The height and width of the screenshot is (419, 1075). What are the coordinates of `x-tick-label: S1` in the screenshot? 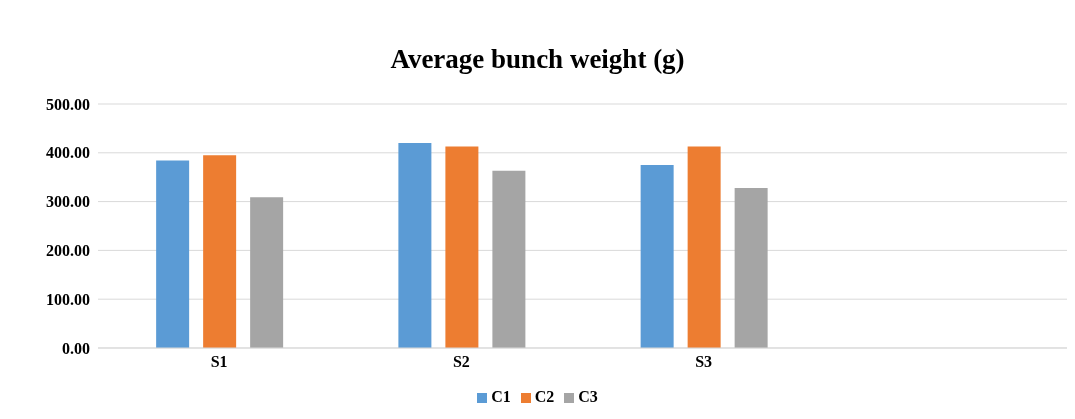 It's located at (219, 362).